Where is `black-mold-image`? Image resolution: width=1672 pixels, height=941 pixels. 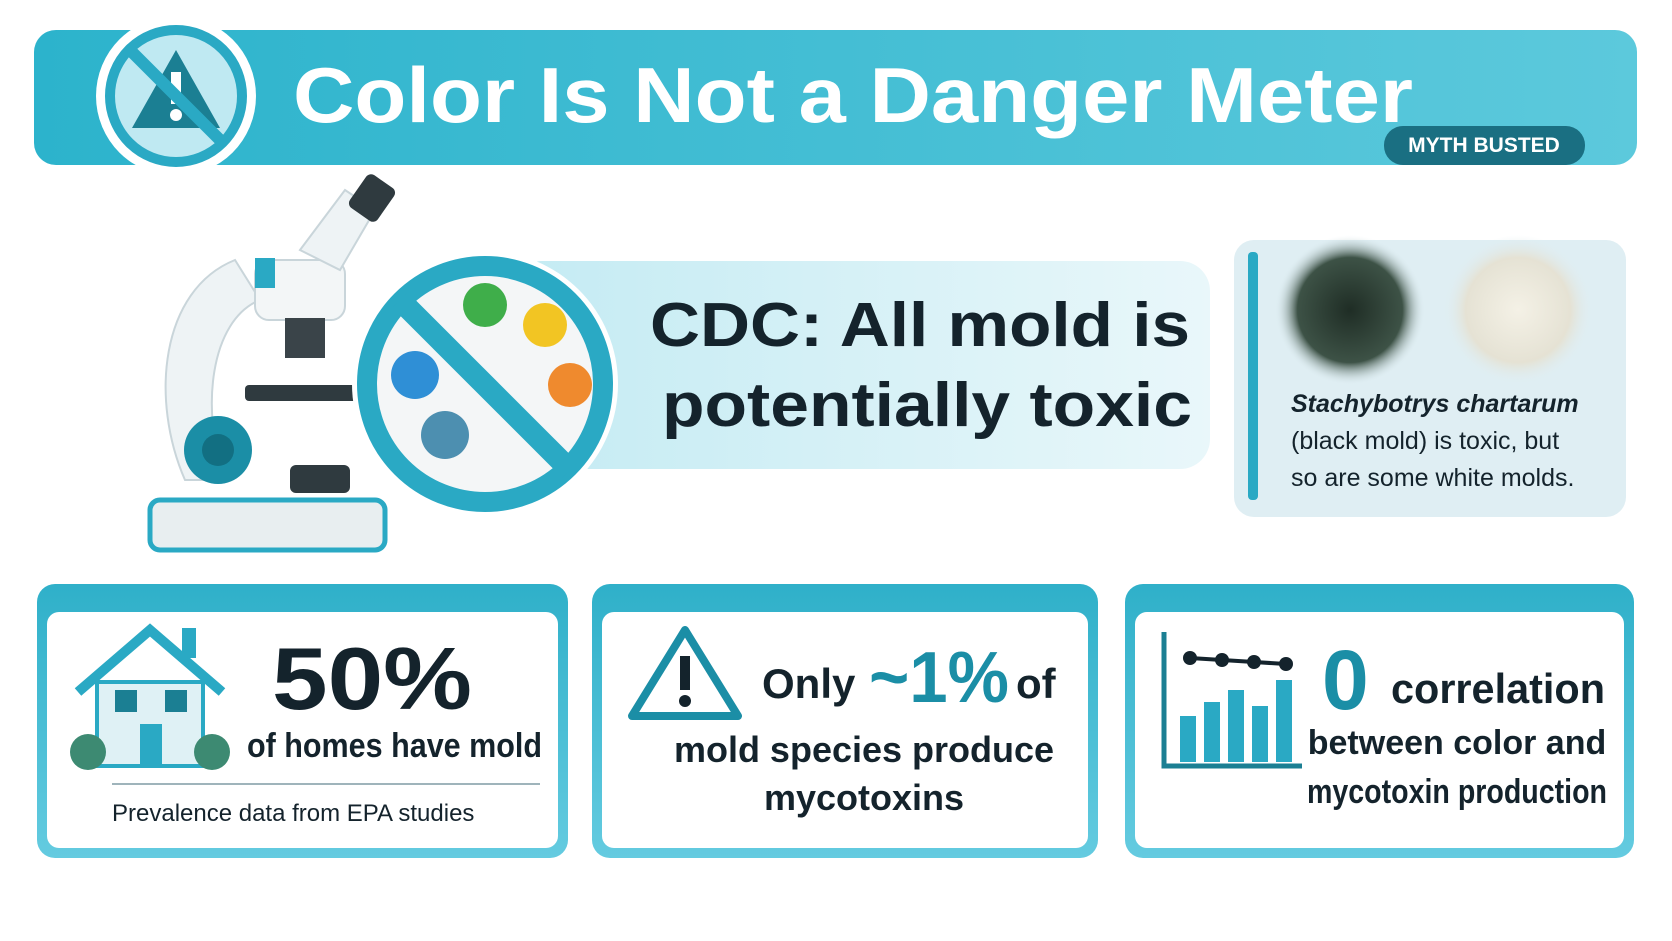
black-mold-image is located at coordinates (1350, 310).